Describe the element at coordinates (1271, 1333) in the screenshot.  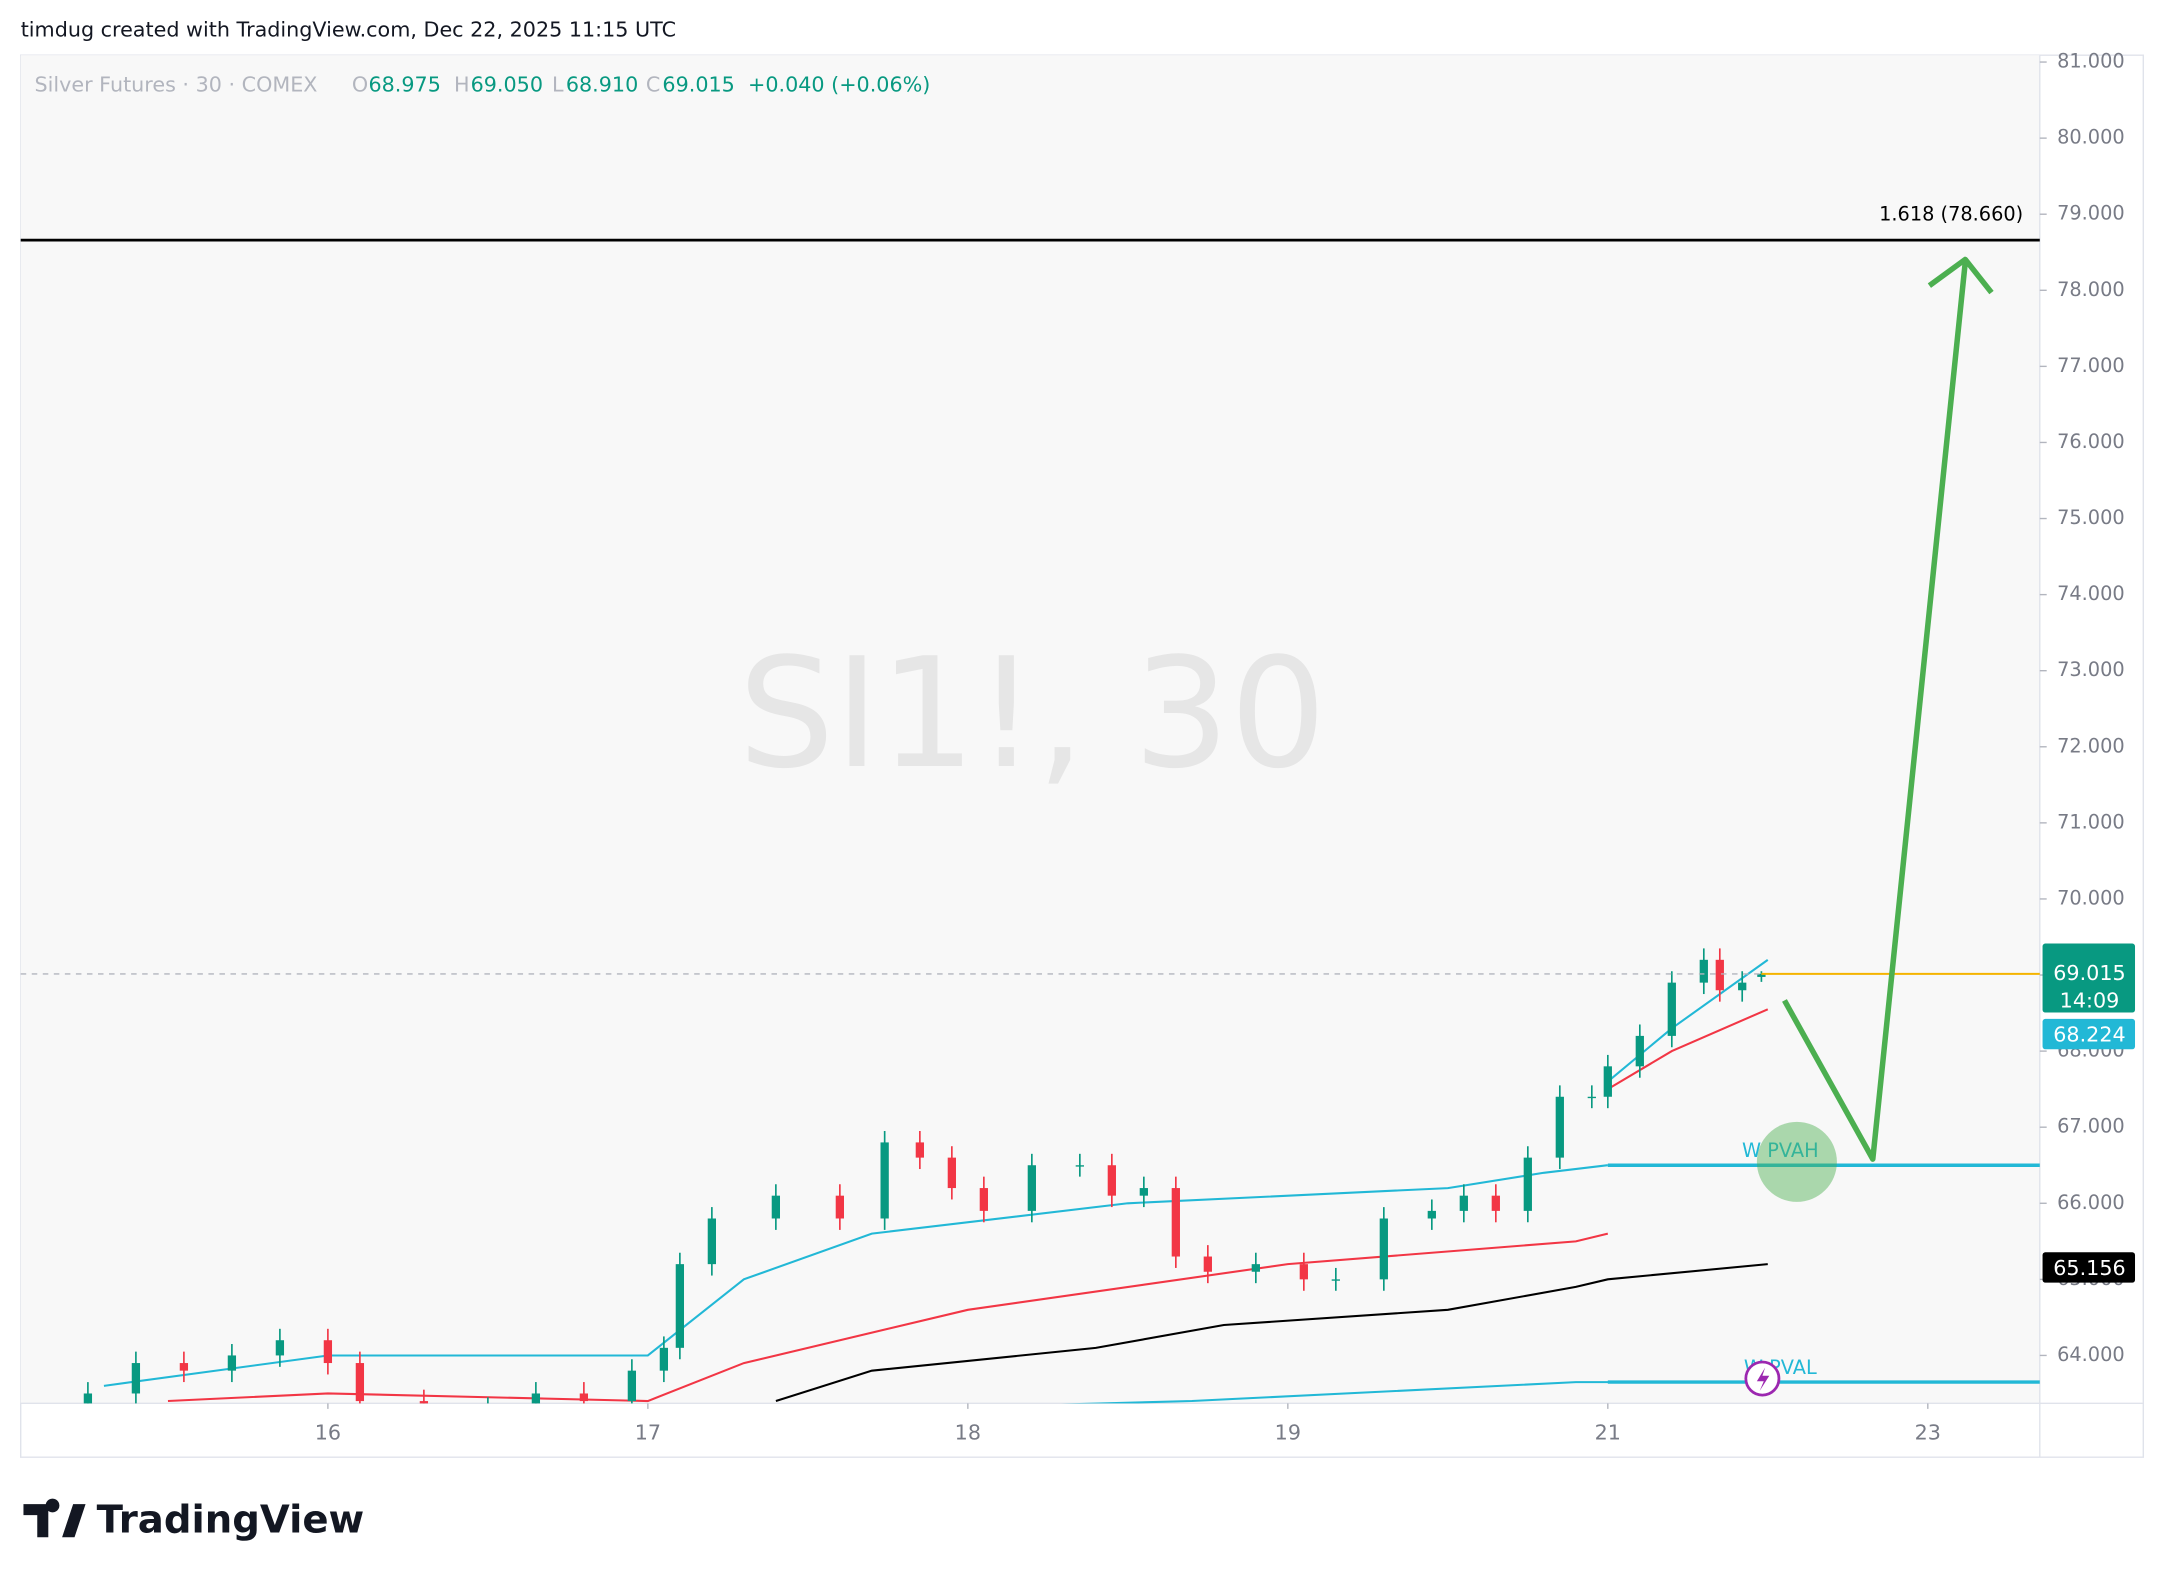
I see `overlay-line` at that location.